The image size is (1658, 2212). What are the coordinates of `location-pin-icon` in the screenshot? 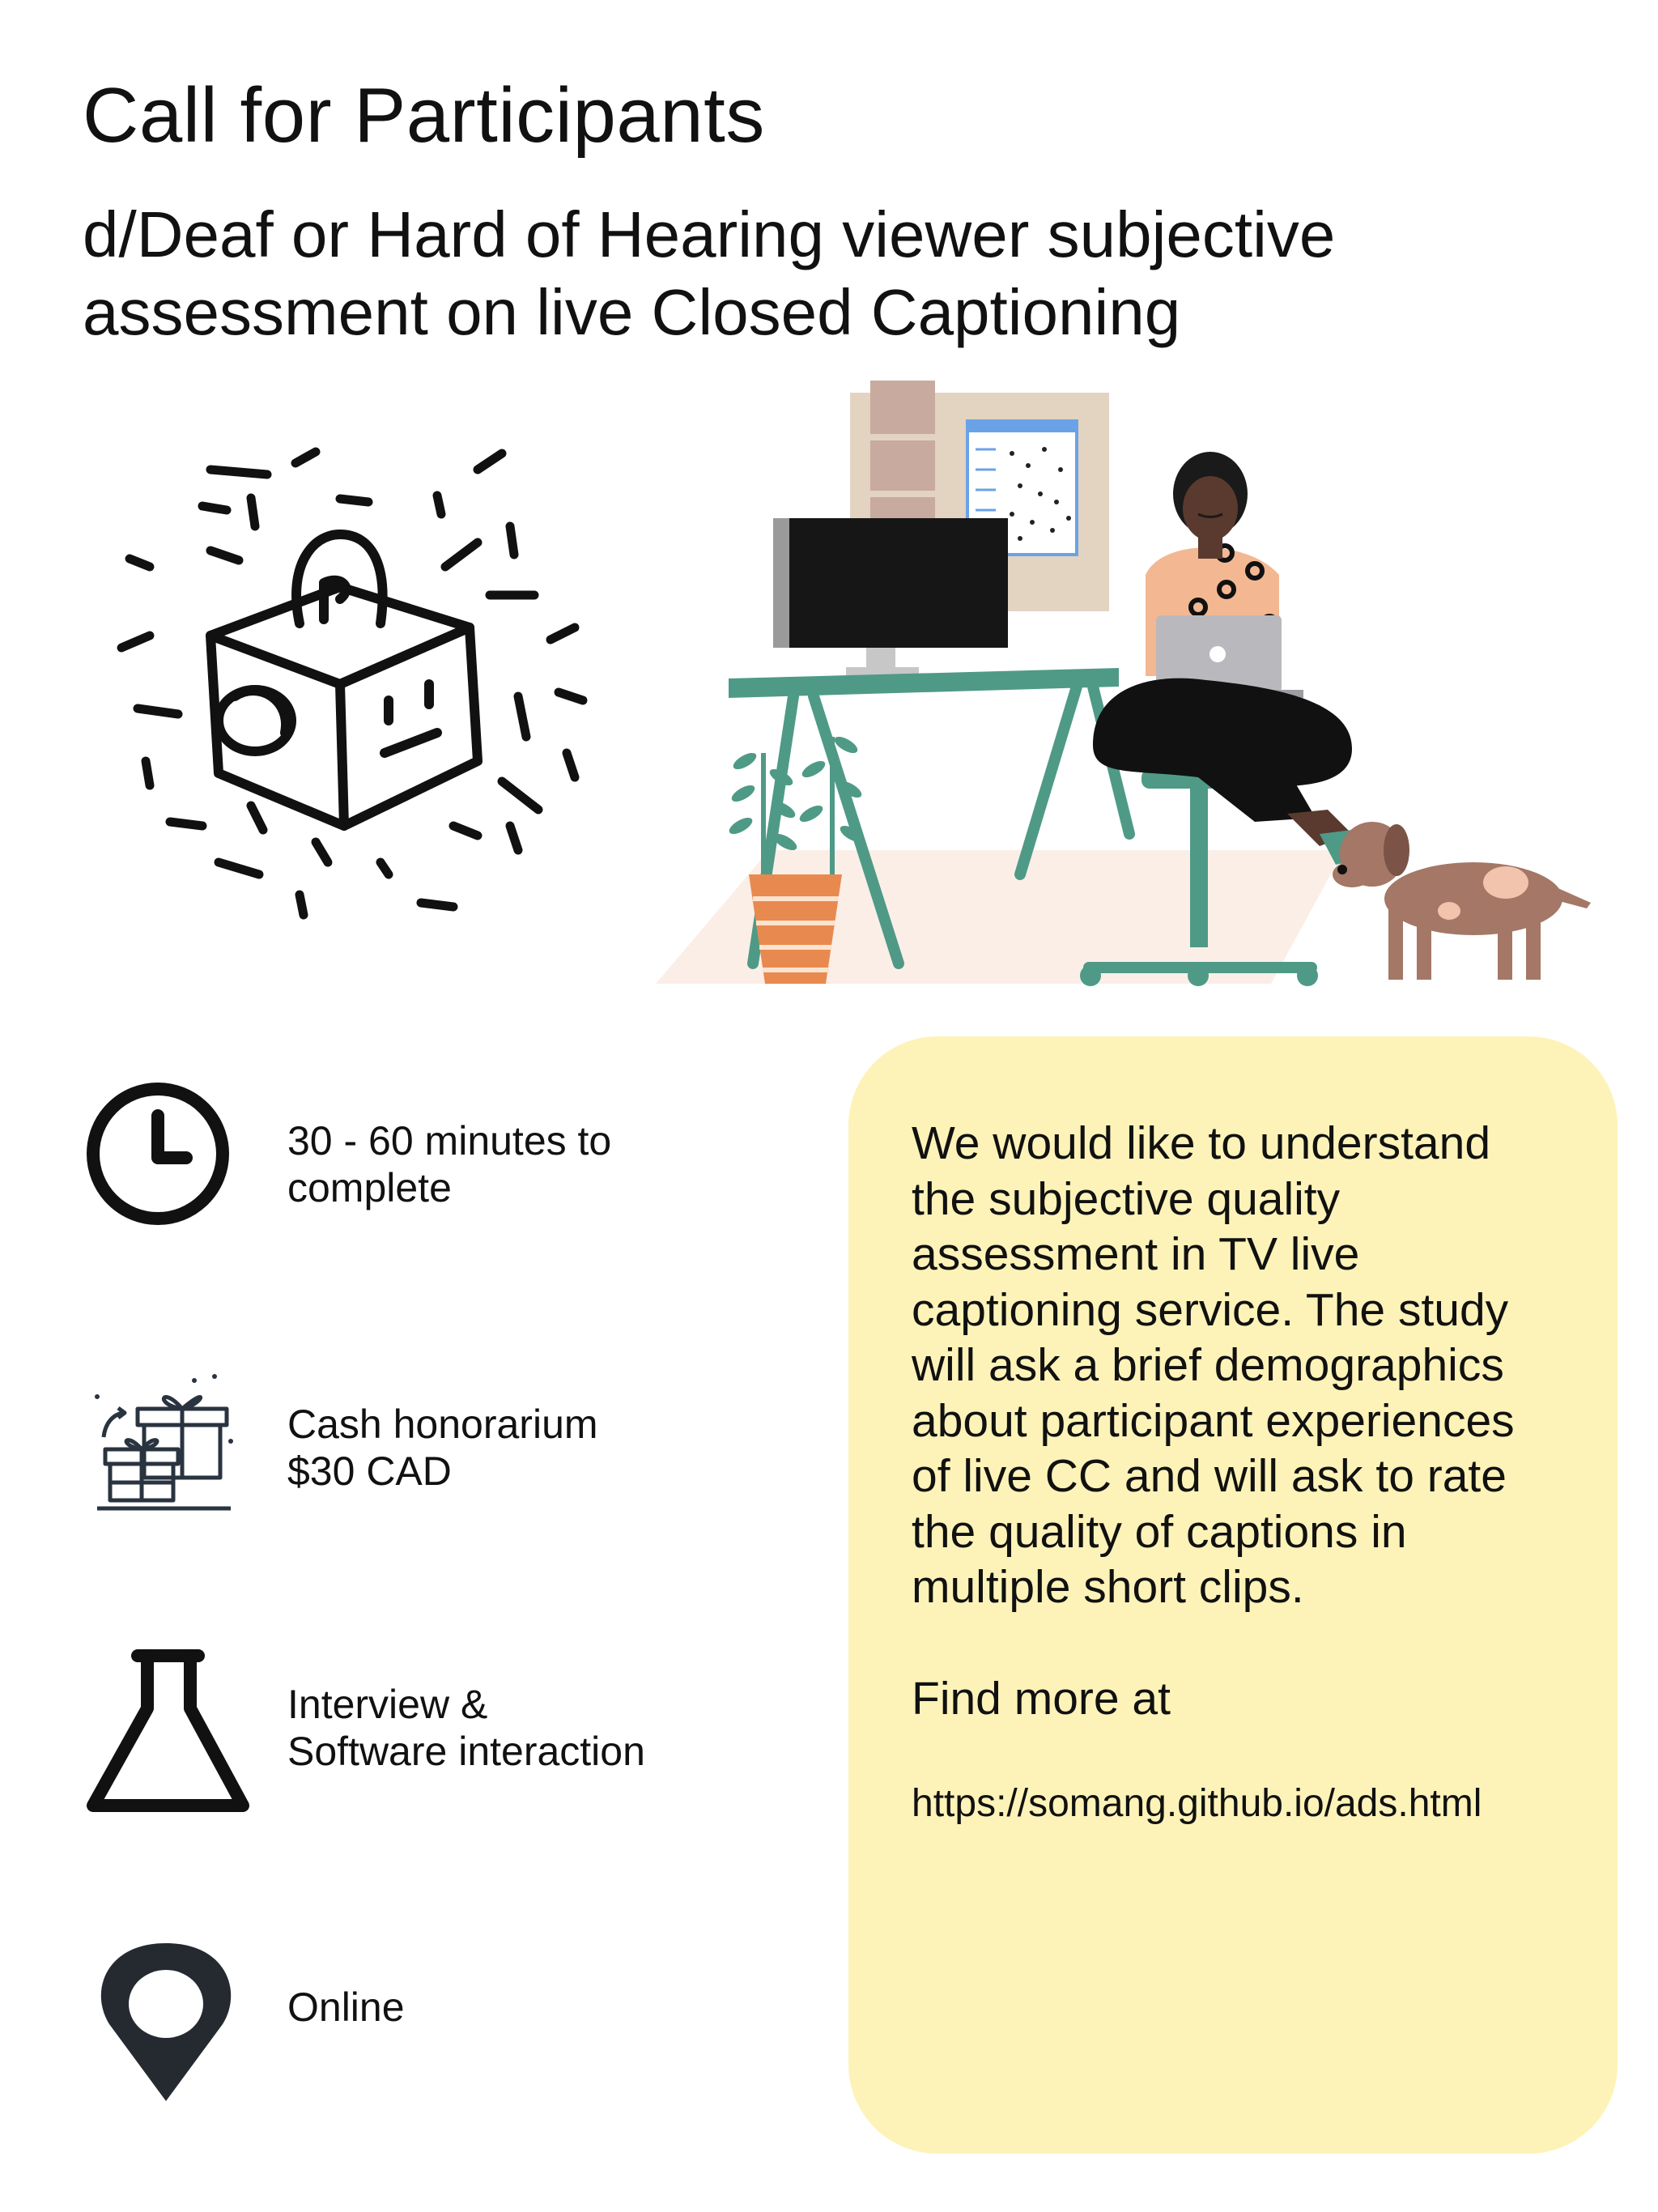 It's located at (162, 2020).